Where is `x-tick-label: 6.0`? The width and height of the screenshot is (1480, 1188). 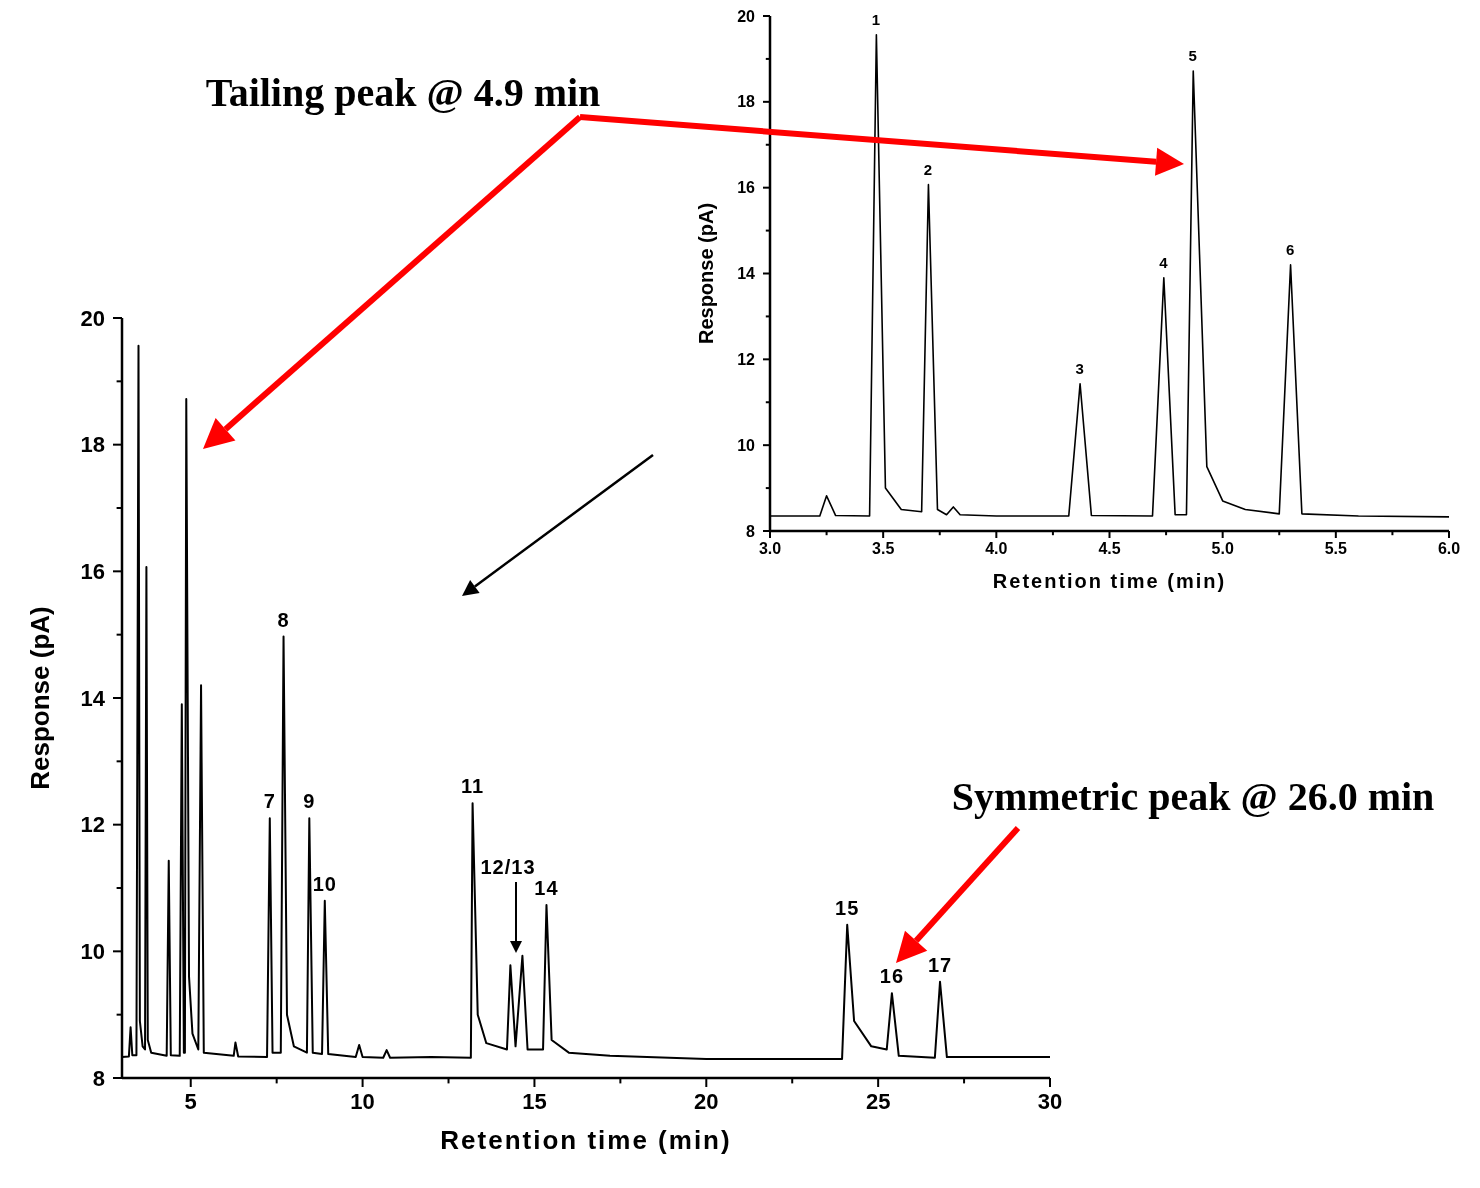
x-tick-label: 6.0 is located at coordinates (1449, 548).